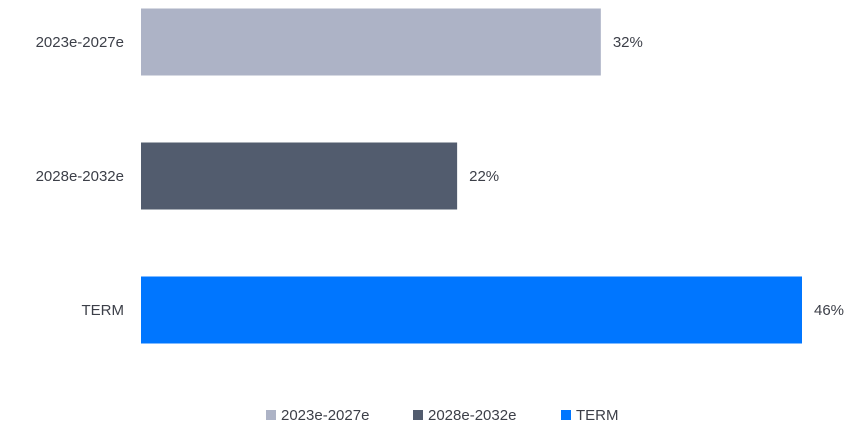 This screenshot has width=852, height=429. I want to click on legend-label: 2023e-2027e, so click(325, 415).